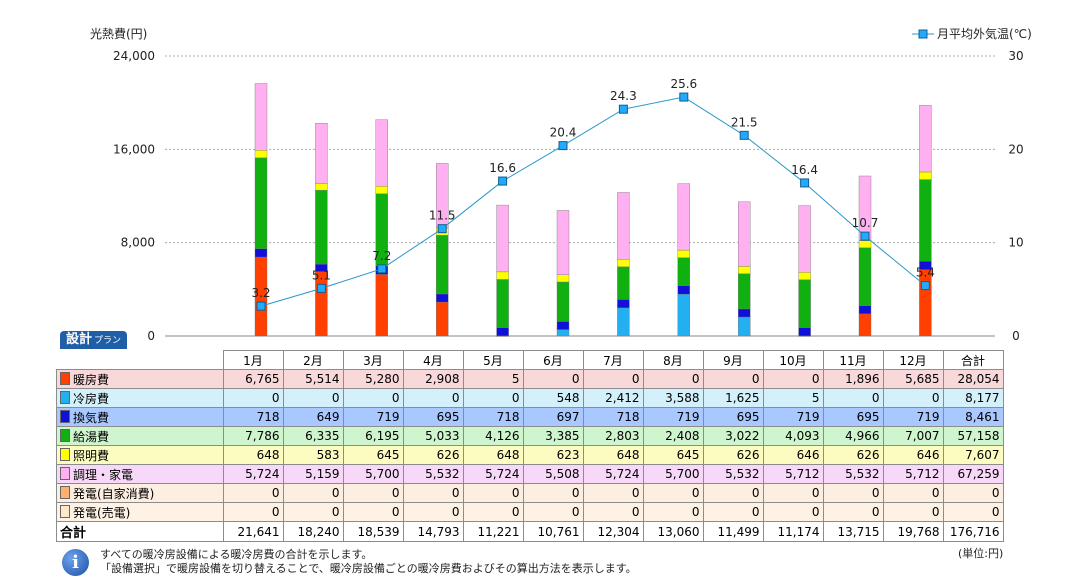 The image size is (1066, 586). What do you see at coordinates (613, 436) in the screenshot?
I see `table-cell: 2,803` at bounding box center [613, 436].